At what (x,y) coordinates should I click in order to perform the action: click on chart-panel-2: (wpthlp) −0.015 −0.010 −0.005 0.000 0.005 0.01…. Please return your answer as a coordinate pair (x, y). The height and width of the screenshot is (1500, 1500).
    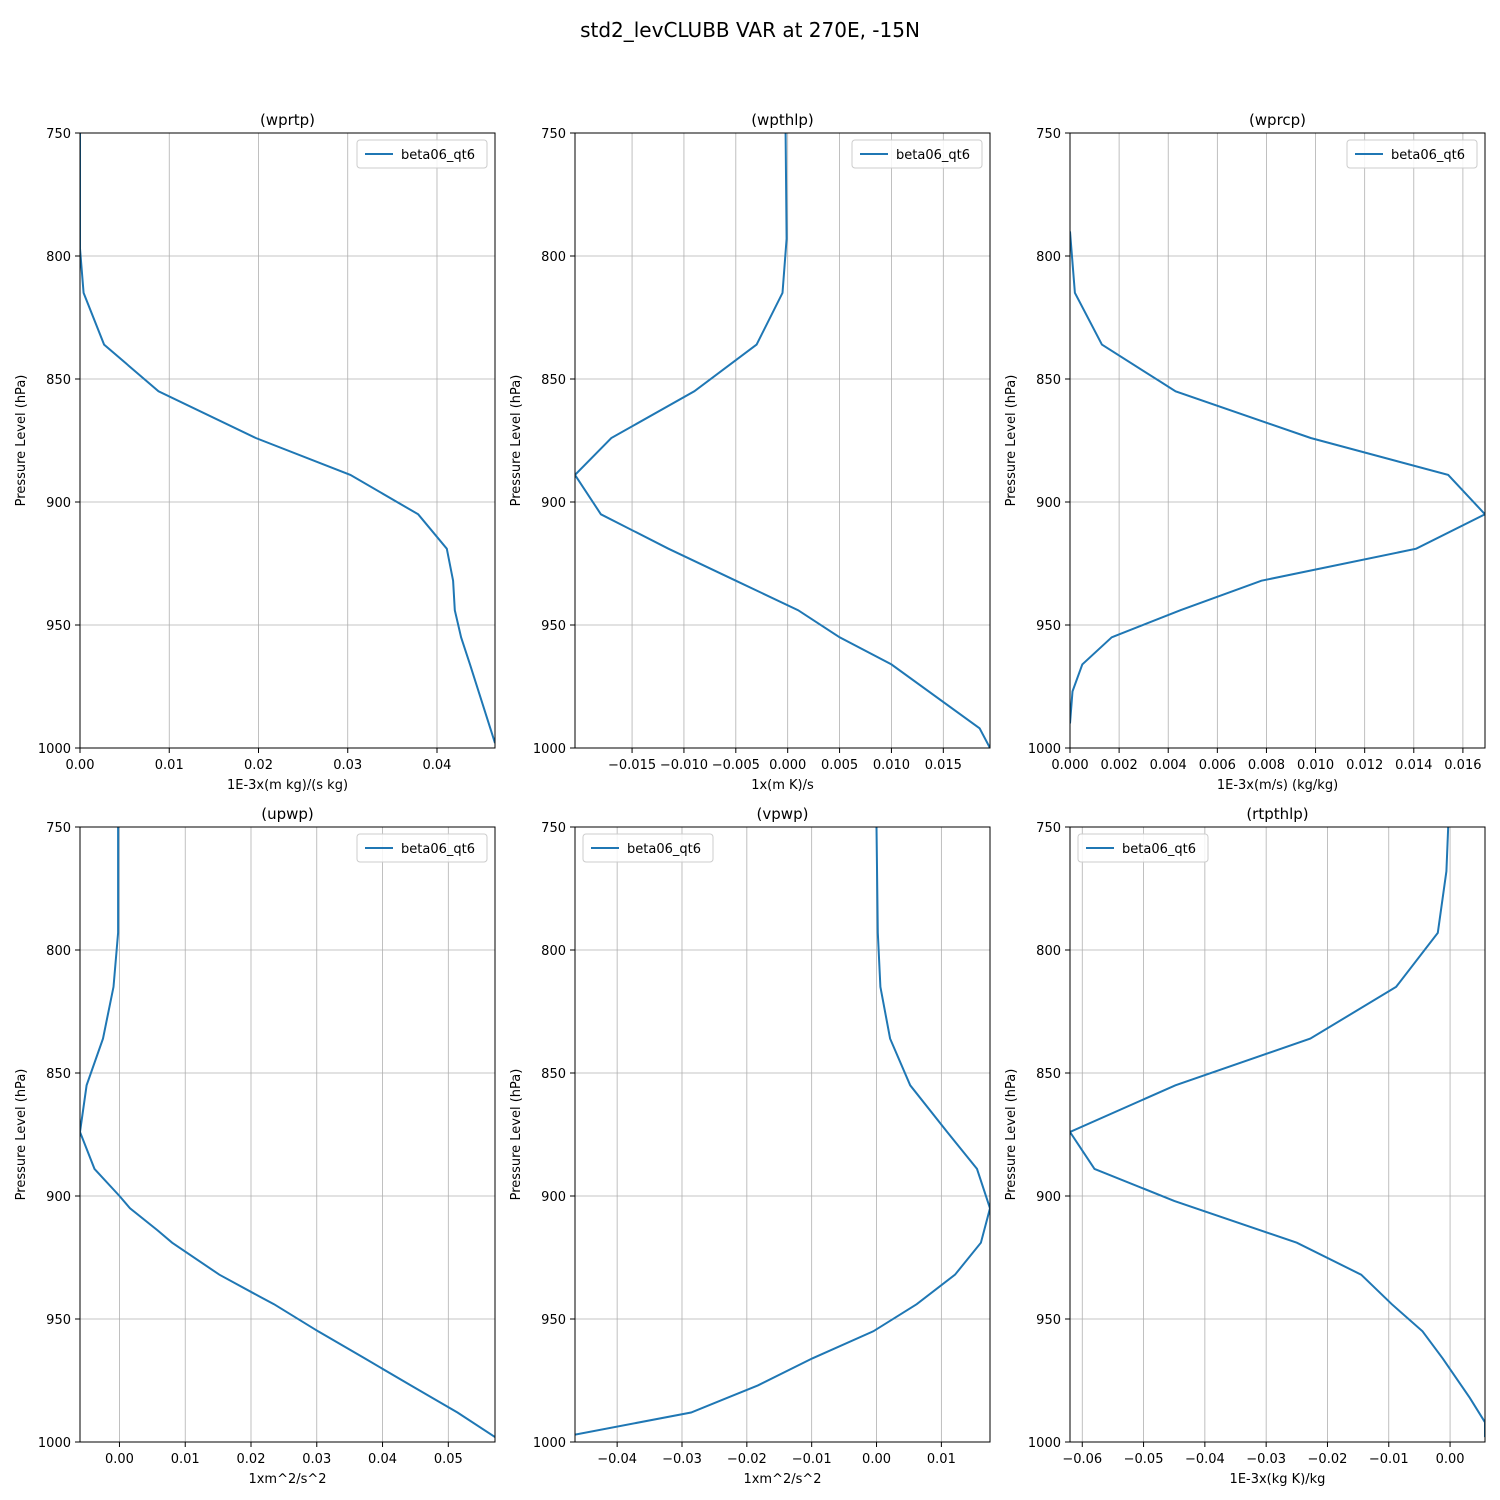
    Looking at the image, I should click on (750, 452).